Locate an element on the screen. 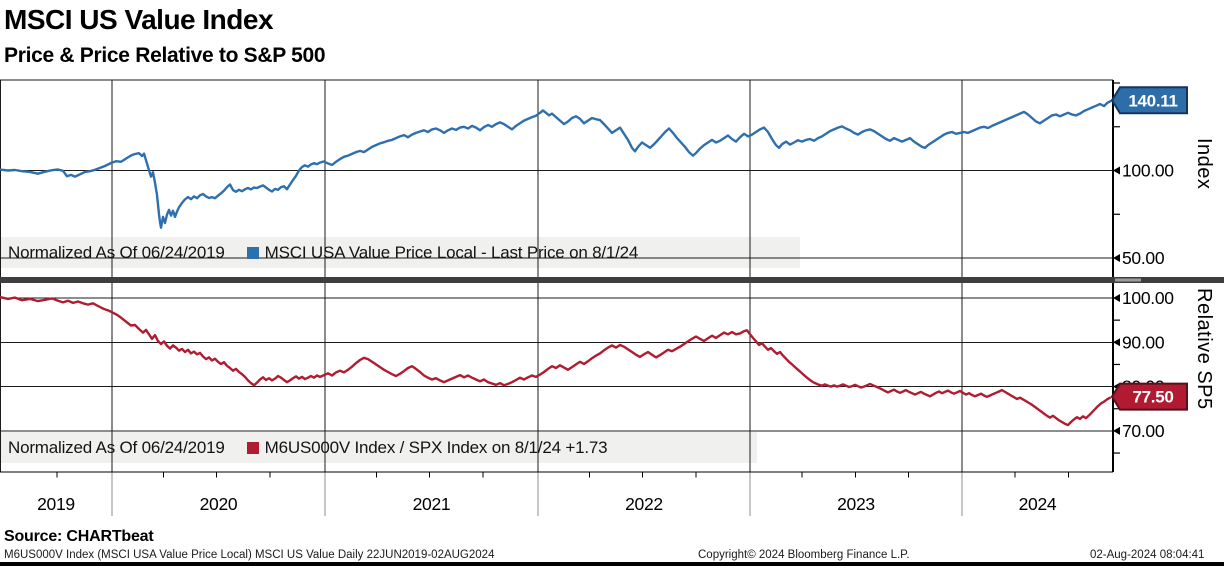 Image resolution: width=1224 pixels, height=566 pixels. y-tick-label: 90.00 is located at coordinates (1143, 342).